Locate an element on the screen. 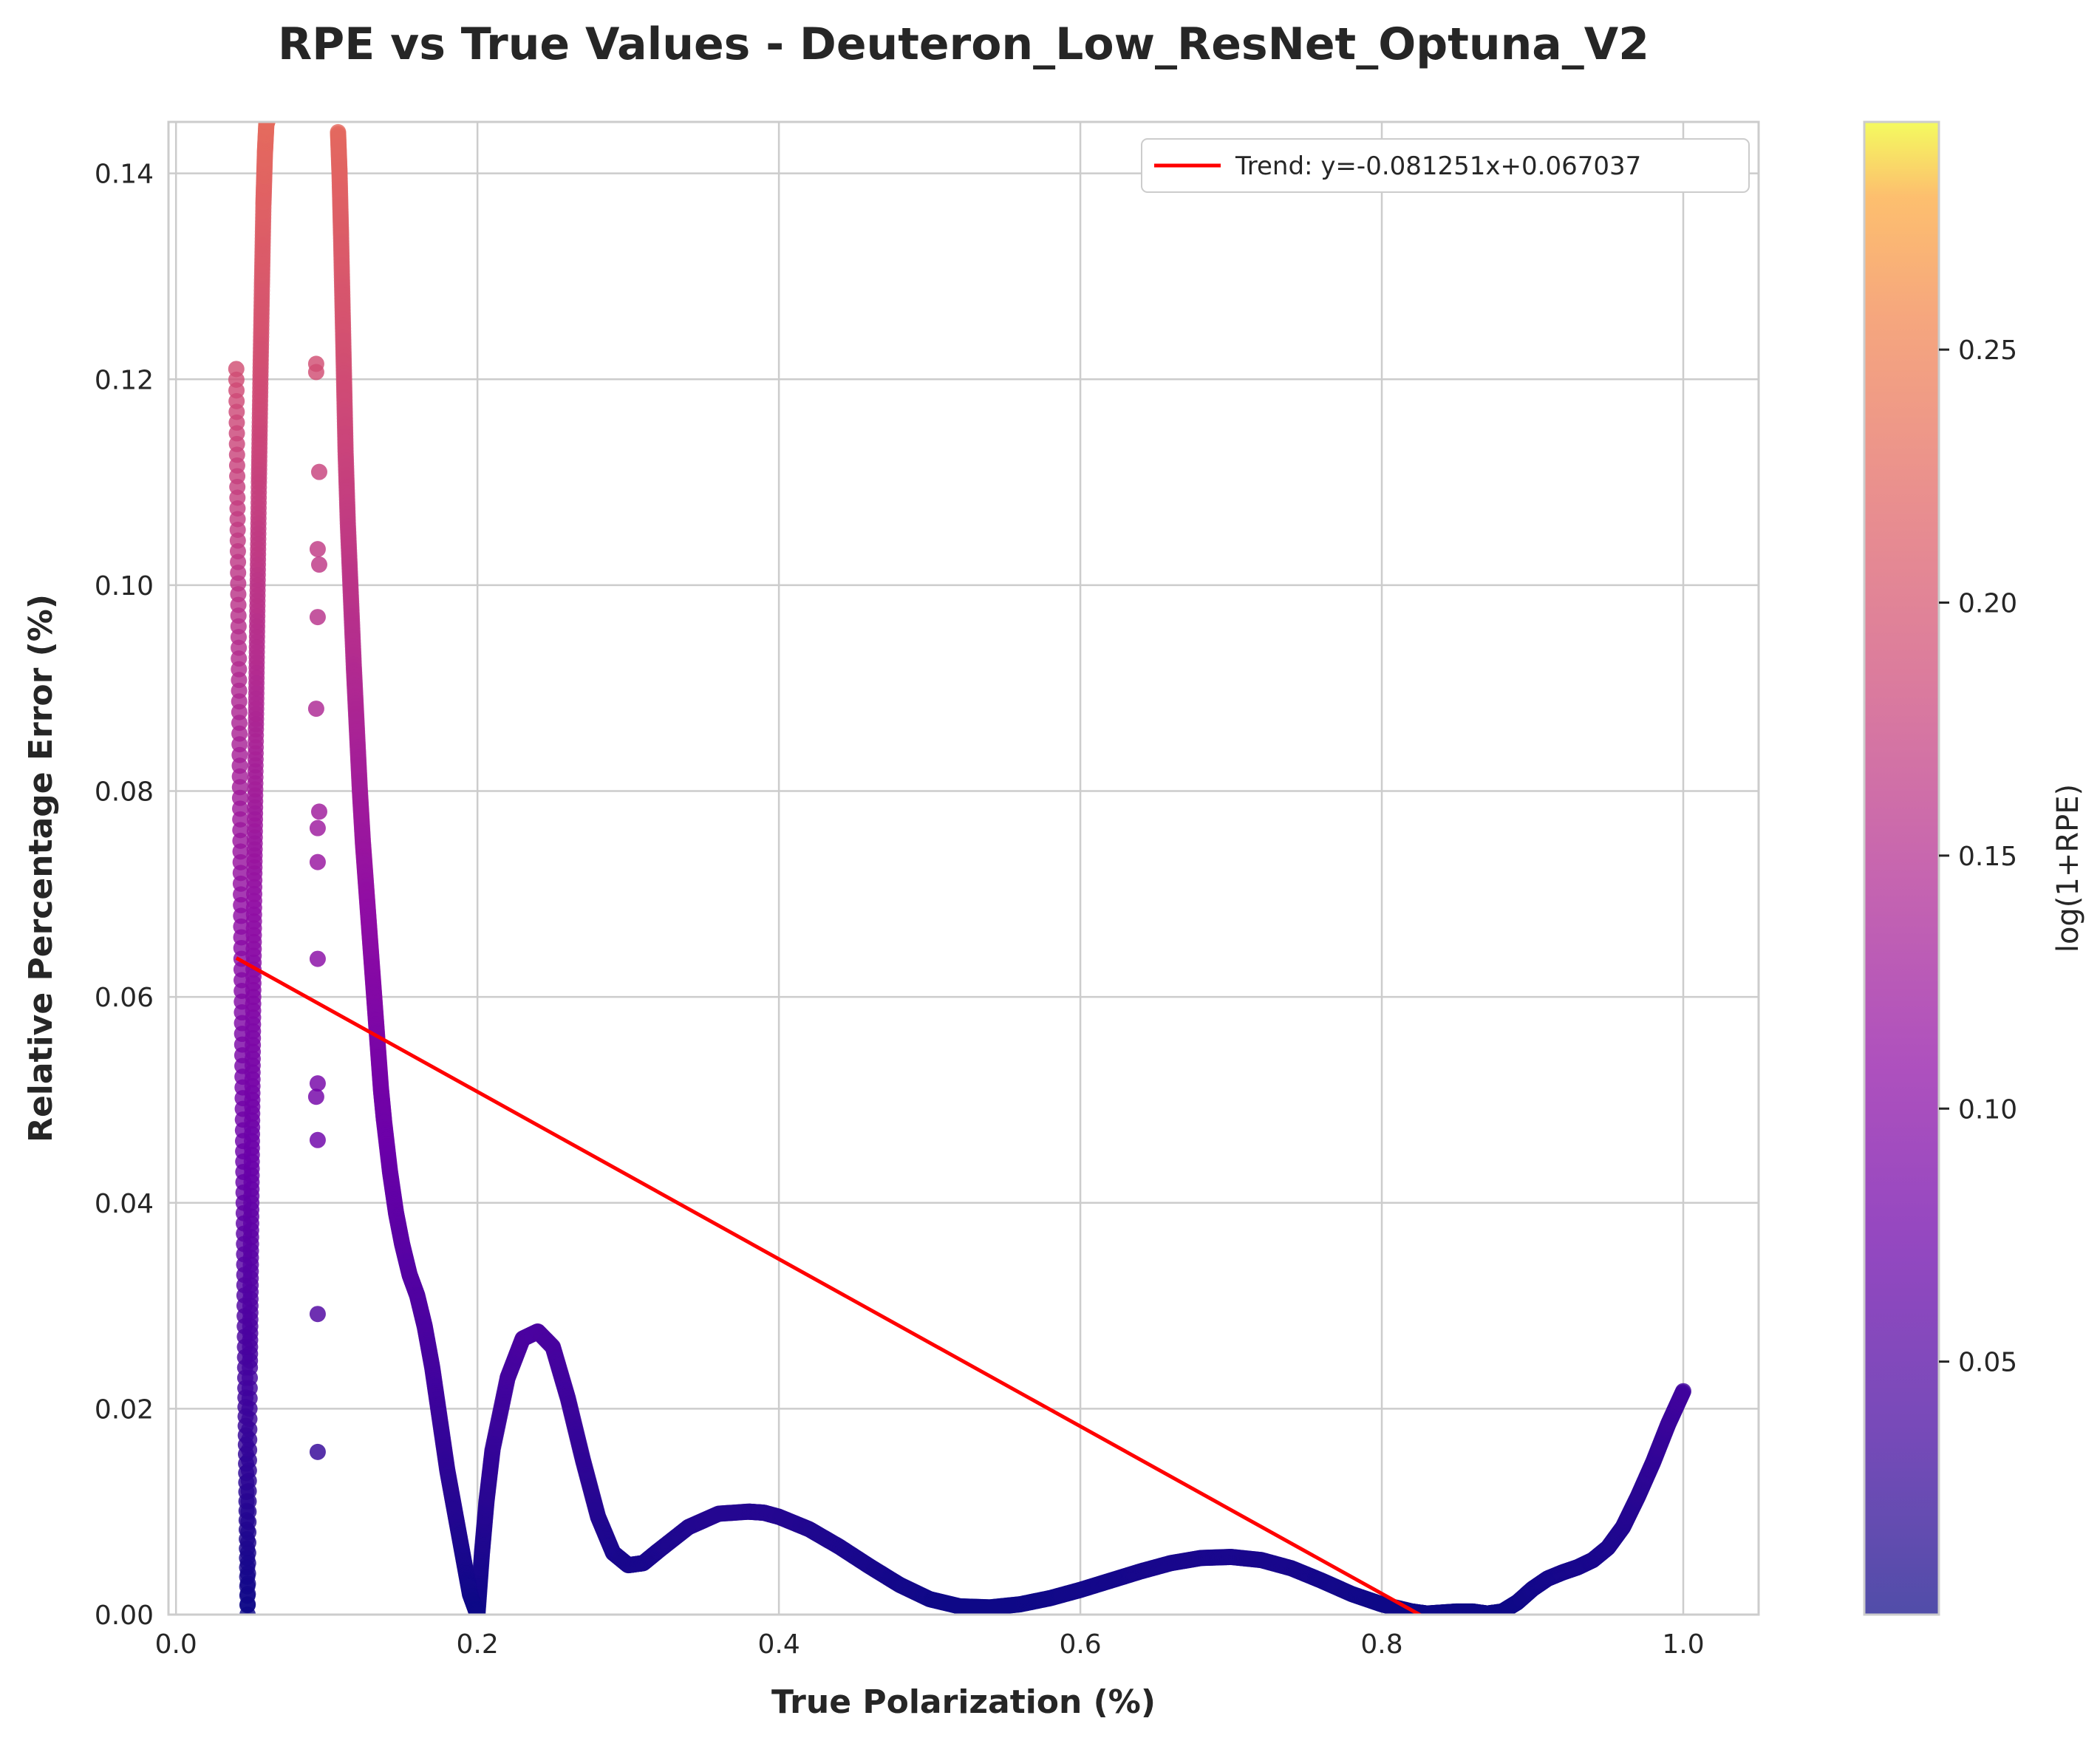 This screenshot has width=2100, height=1738. y-tick-label: 0.12 is located at coordinates (124, 380).